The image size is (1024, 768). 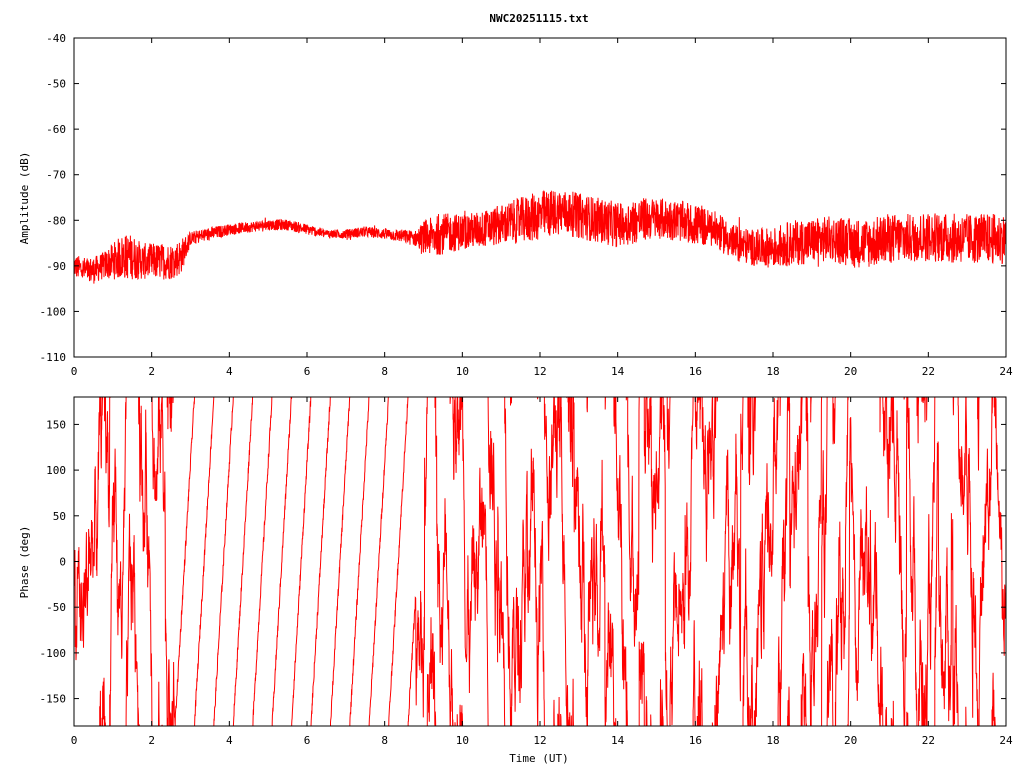 What do you see at coordinates (928, 371) in the screenshot?
I see `amplitude-x-tick-label: 22` at bounding box center [928, 371].